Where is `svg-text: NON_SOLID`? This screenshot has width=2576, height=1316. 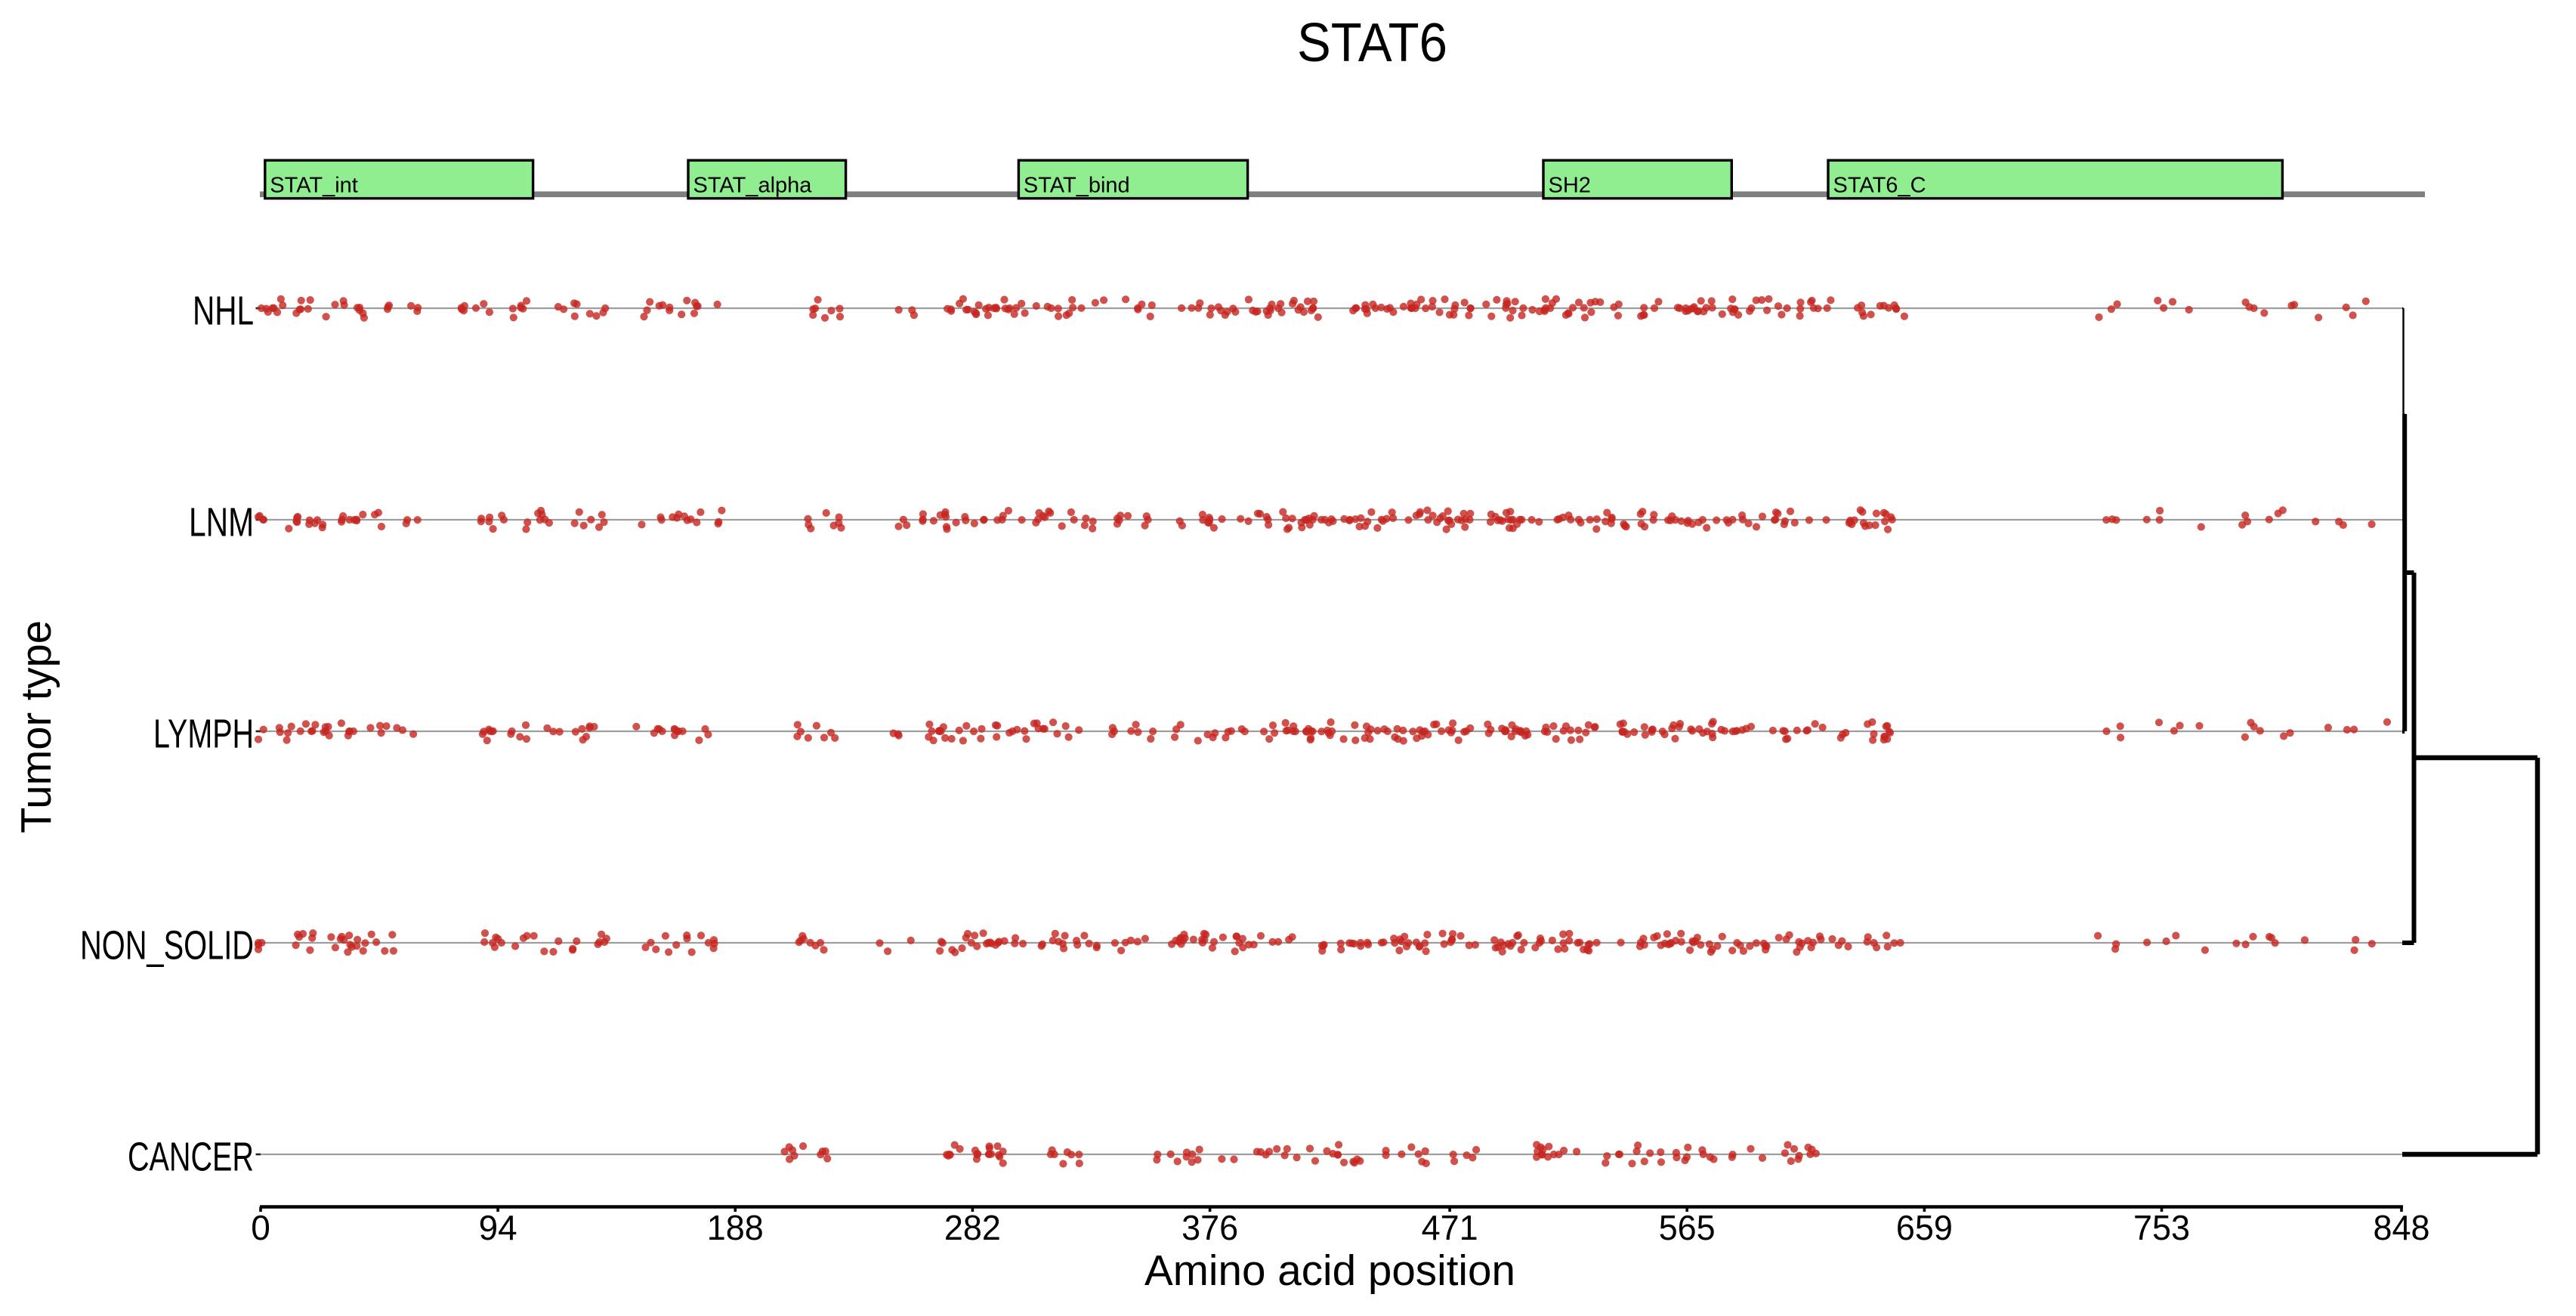
svg-text: NON_SOLID is located at coordinates (167, 945).